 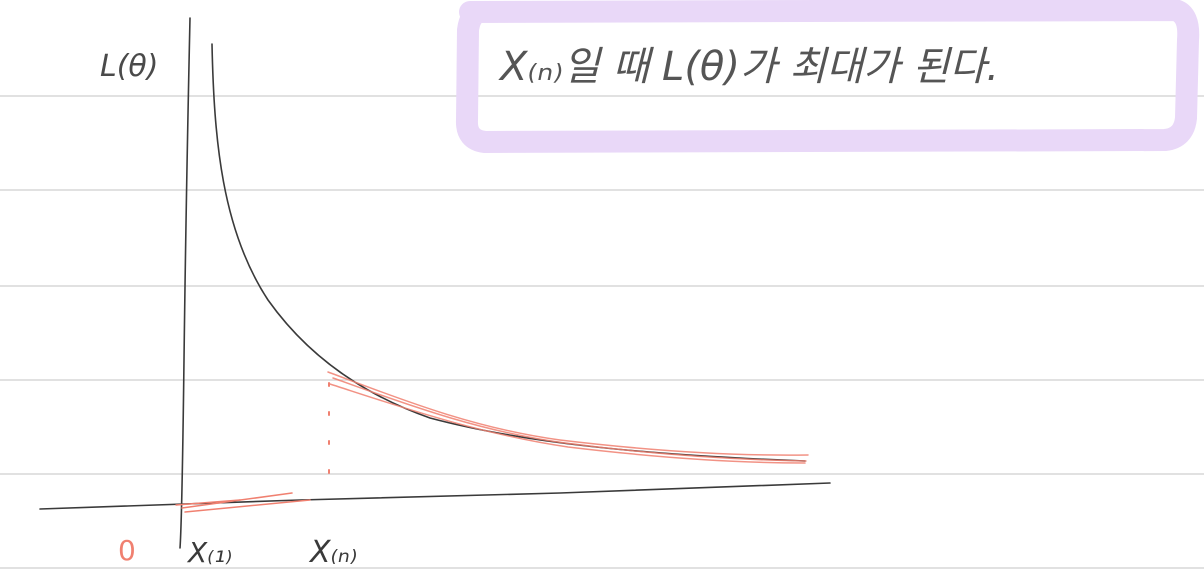 What do you see at coordinates (332, 552) in the screenshot?
I see `tick-right-label: X₍ₙ₎` at bounding box center [332, 552].